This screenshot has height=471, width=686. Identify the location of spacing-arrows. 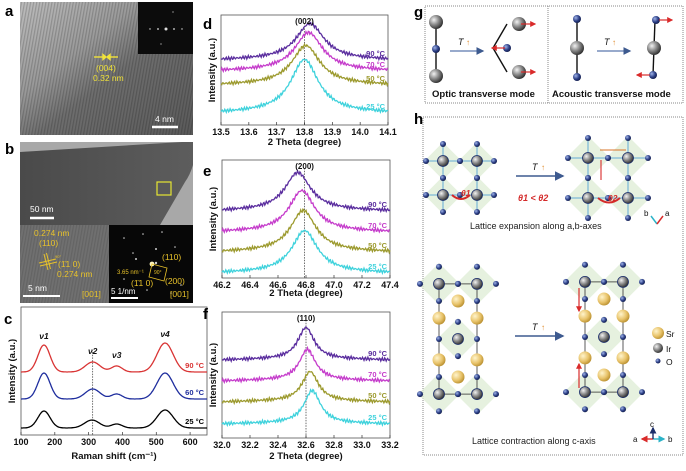
(106, 57).